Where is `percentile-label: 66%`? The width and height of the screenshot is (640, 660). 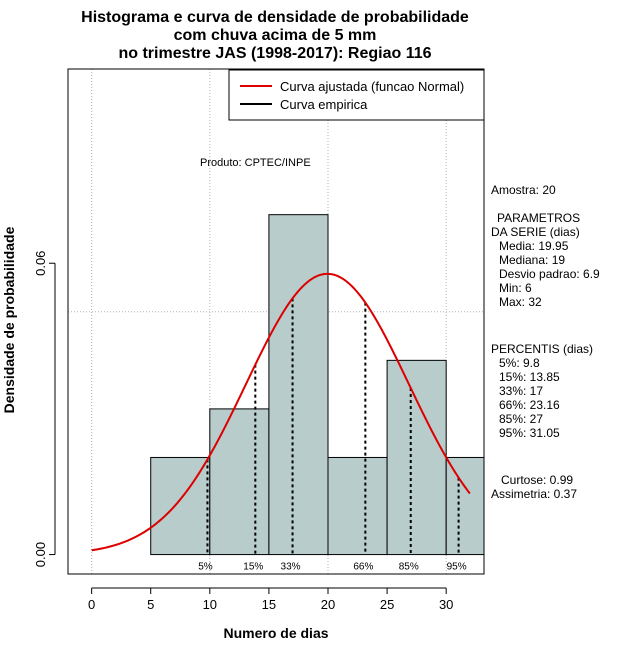 percentile-label: 66% is located at coordinates (363, 567).